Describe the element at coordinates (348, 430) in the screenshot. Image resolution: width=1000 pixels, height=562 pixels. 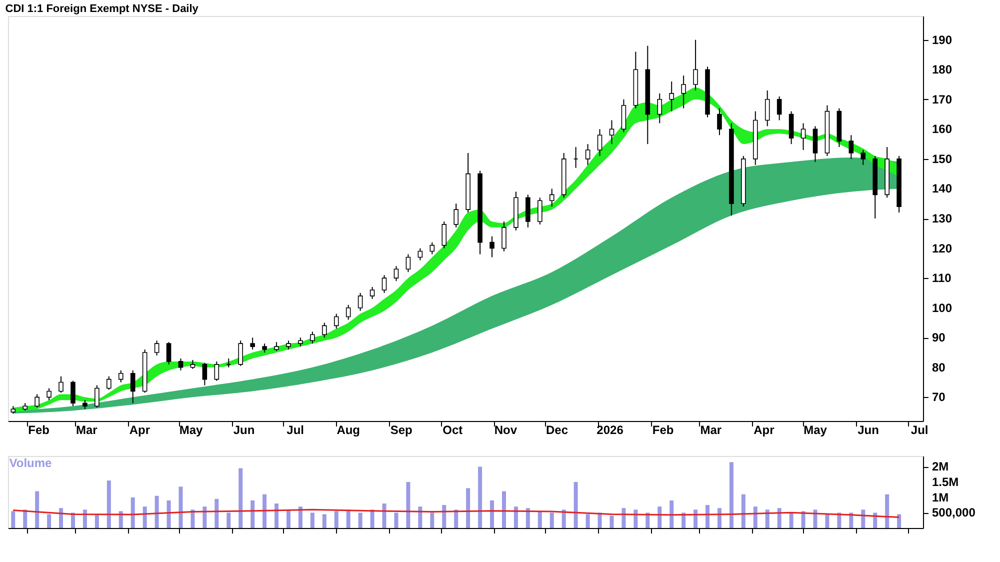
I see `x-tick-label: Aug` at that location.